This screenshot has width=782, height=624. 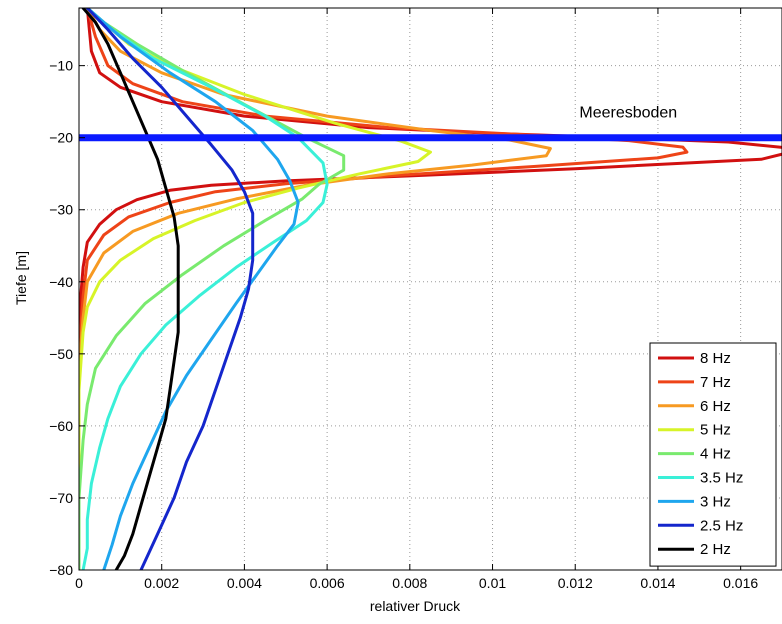 I want to click on legend-entry-label: 4 Hz, so click(x=715, y=454).